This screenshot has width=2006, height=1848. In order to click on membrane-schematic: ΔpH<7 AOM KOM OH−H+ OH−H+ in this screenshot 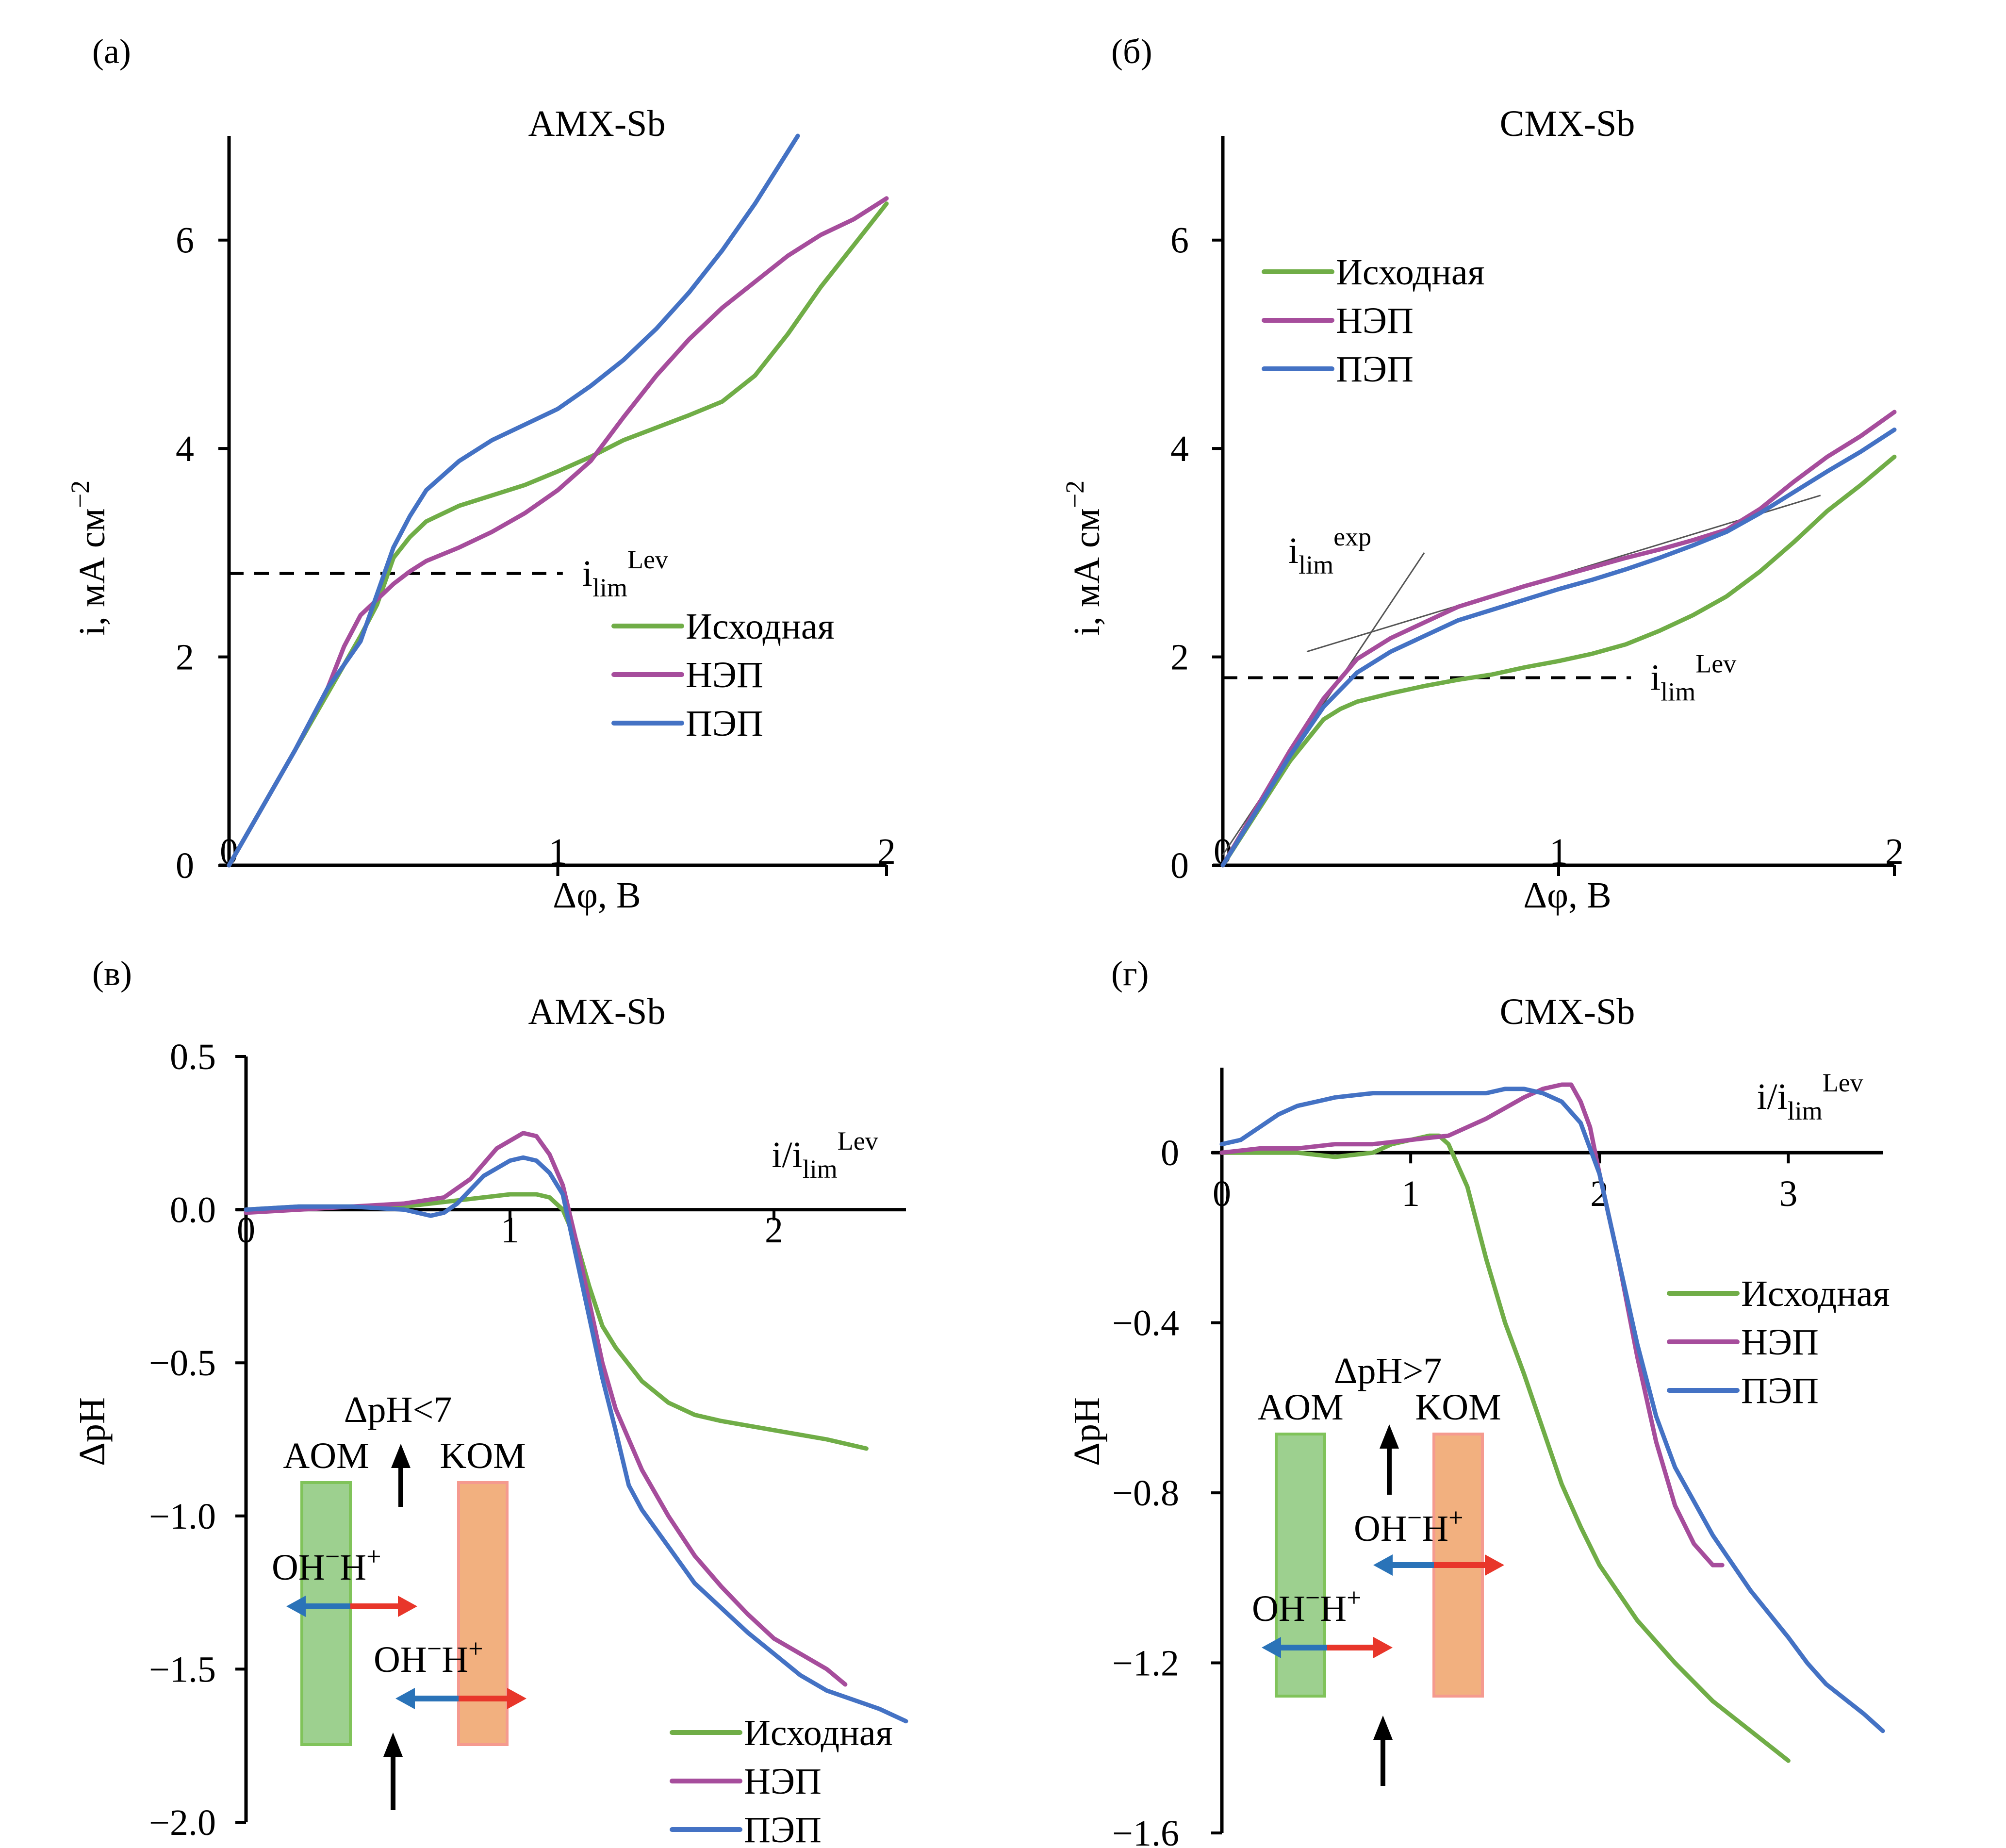, I will do `click(399, 1599)`.